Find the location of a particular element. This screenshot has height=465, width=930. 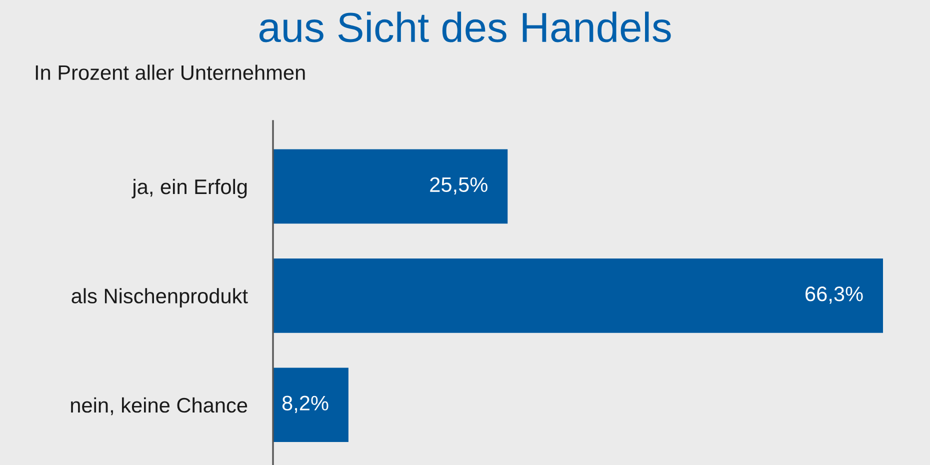

y-tick-label: ja, ein Erfolg is located at coordinates (189, 188).